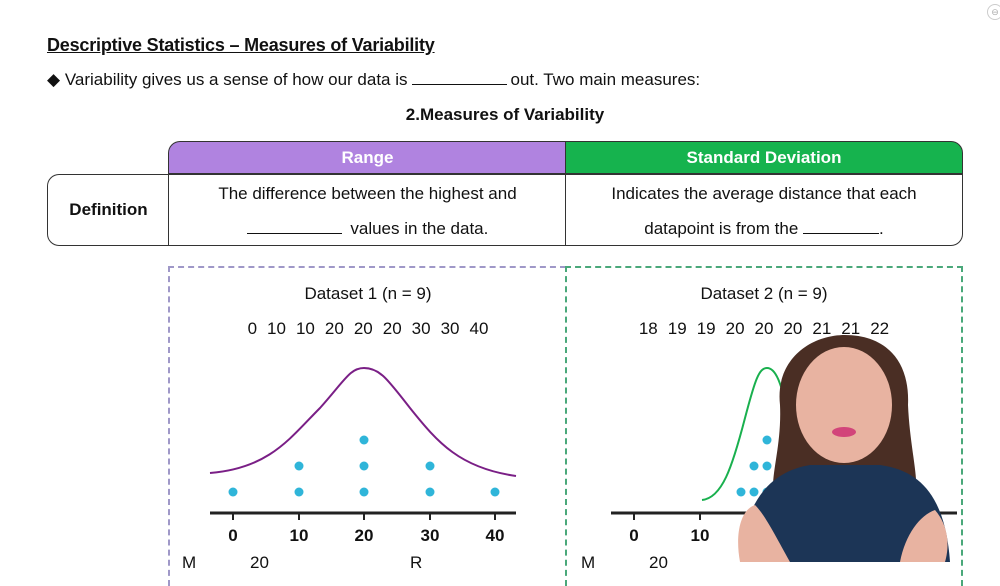 Image resolution: width=1000 pixels, height=586 pixels. I want to click on definition-row-label: Definition, so click(108, 210).